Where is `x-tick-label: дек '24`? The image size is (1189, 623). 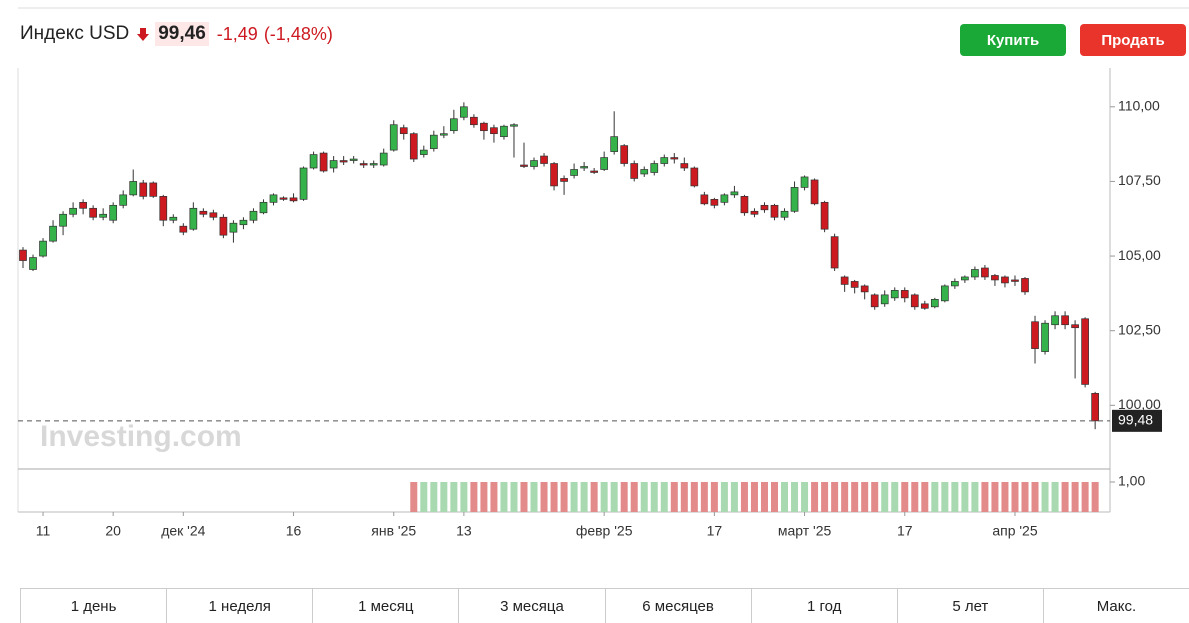
x-tick-label: дек '24 is located at coordinates (183, 531).